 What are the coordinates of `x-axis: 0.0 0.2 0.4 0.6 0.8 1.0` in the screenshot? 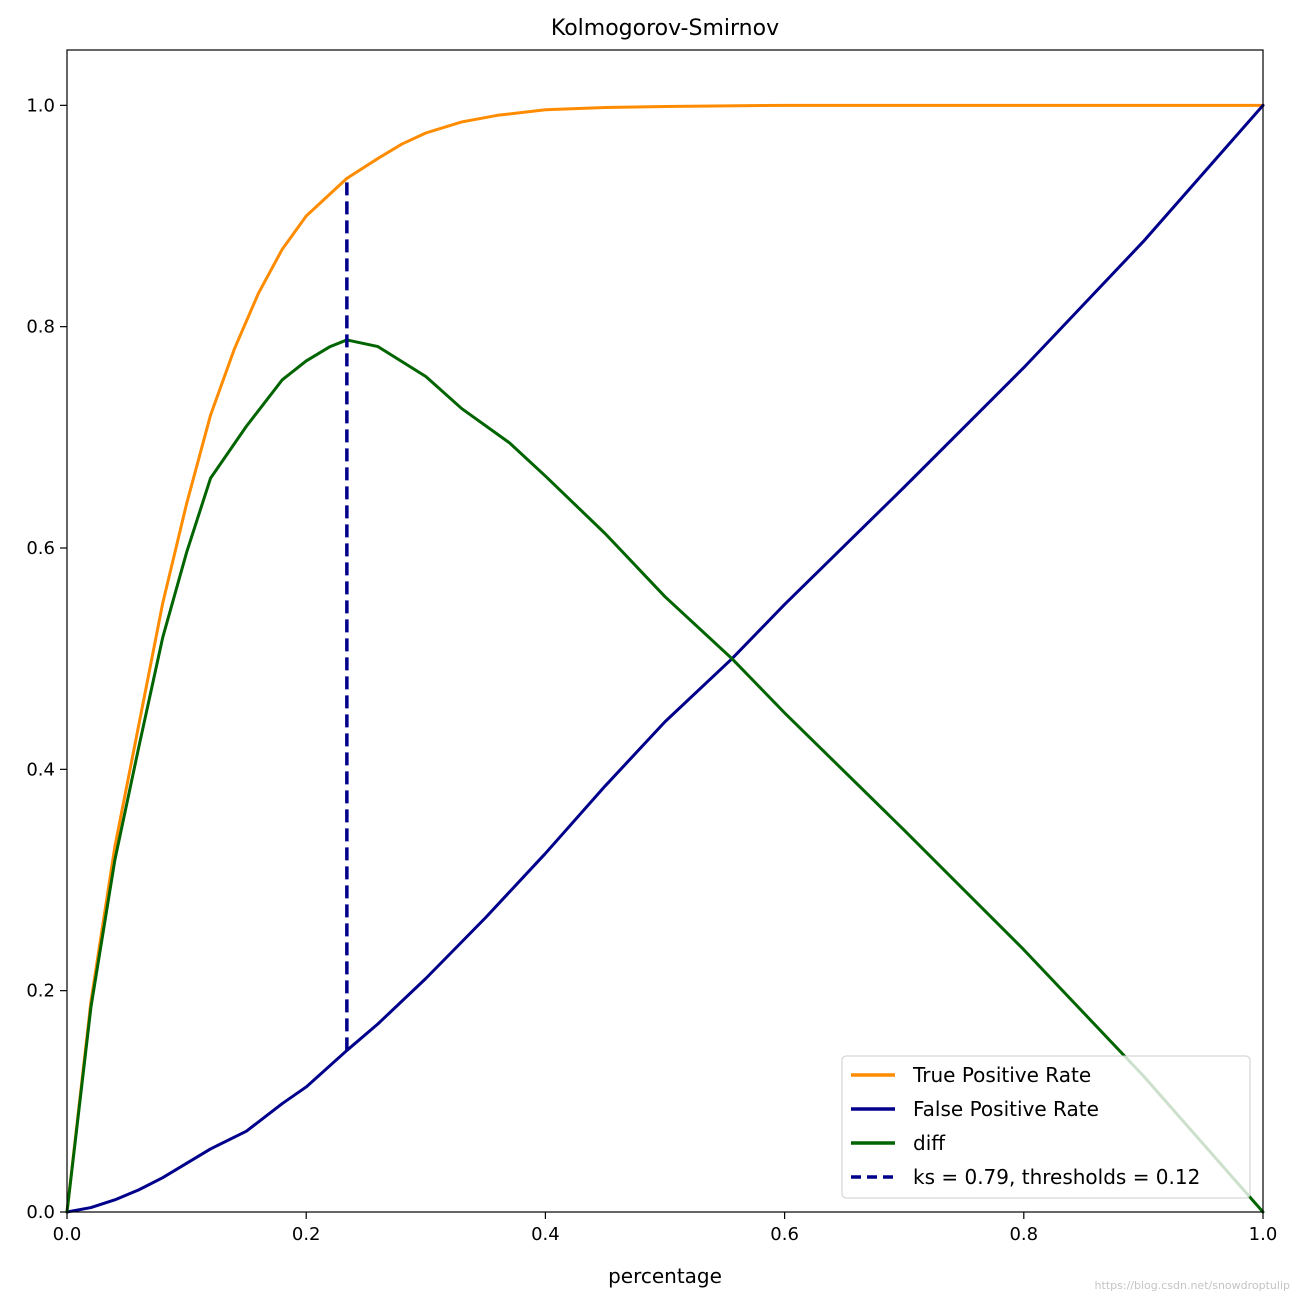 It's located at (665, 1228).